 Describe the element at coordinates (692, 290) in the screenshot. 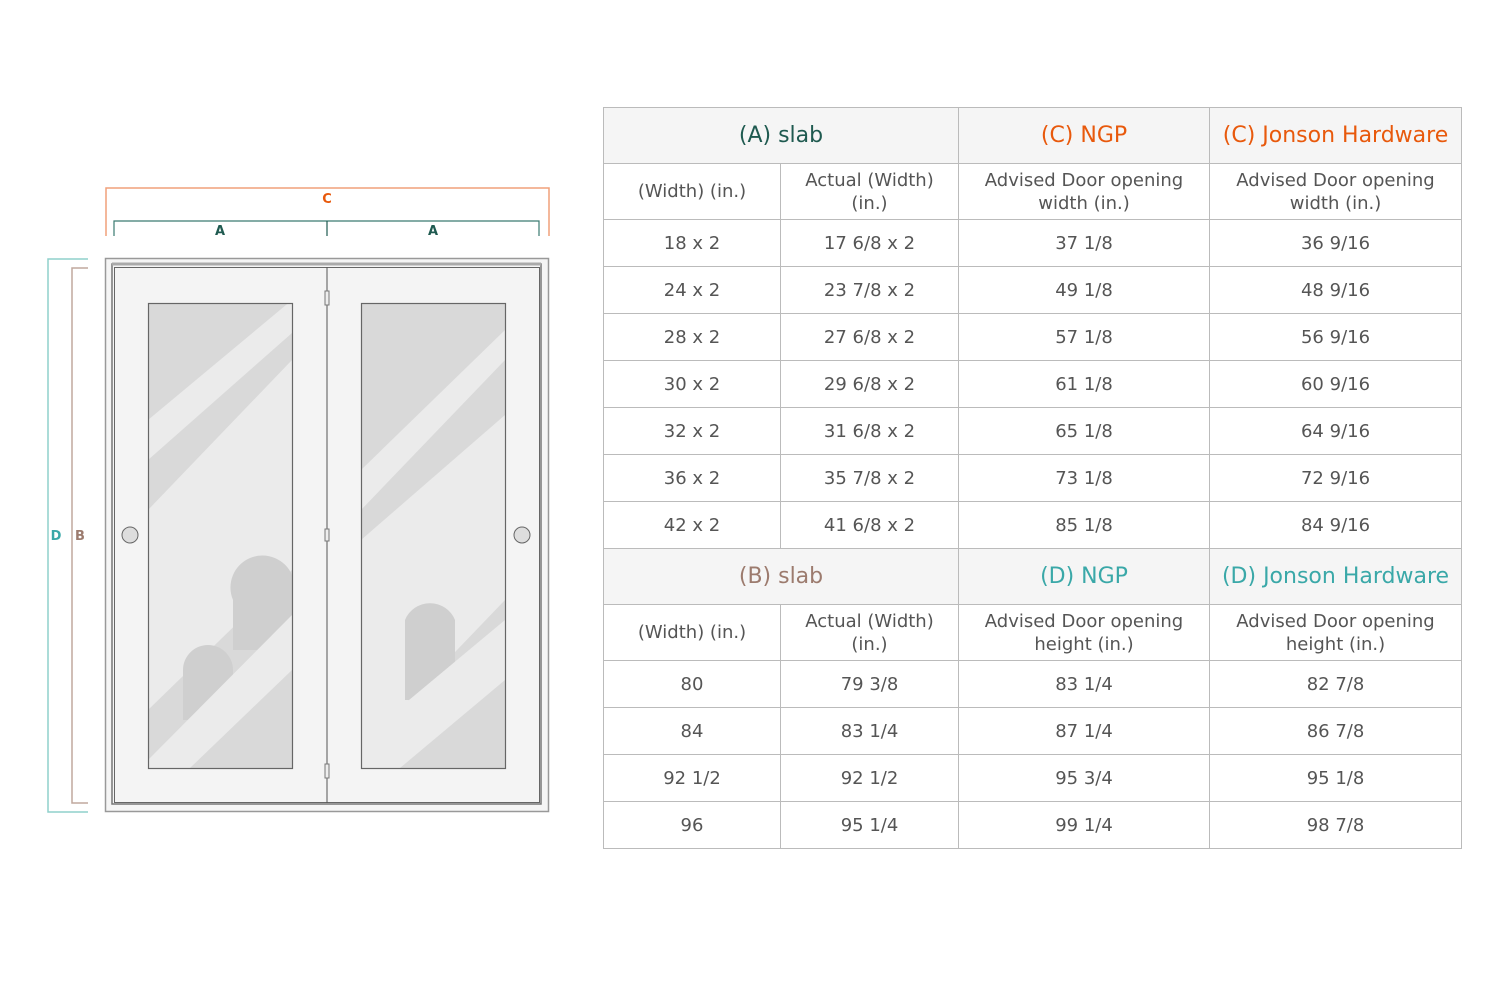

I see `table-cell: 24 x 2` at that location.